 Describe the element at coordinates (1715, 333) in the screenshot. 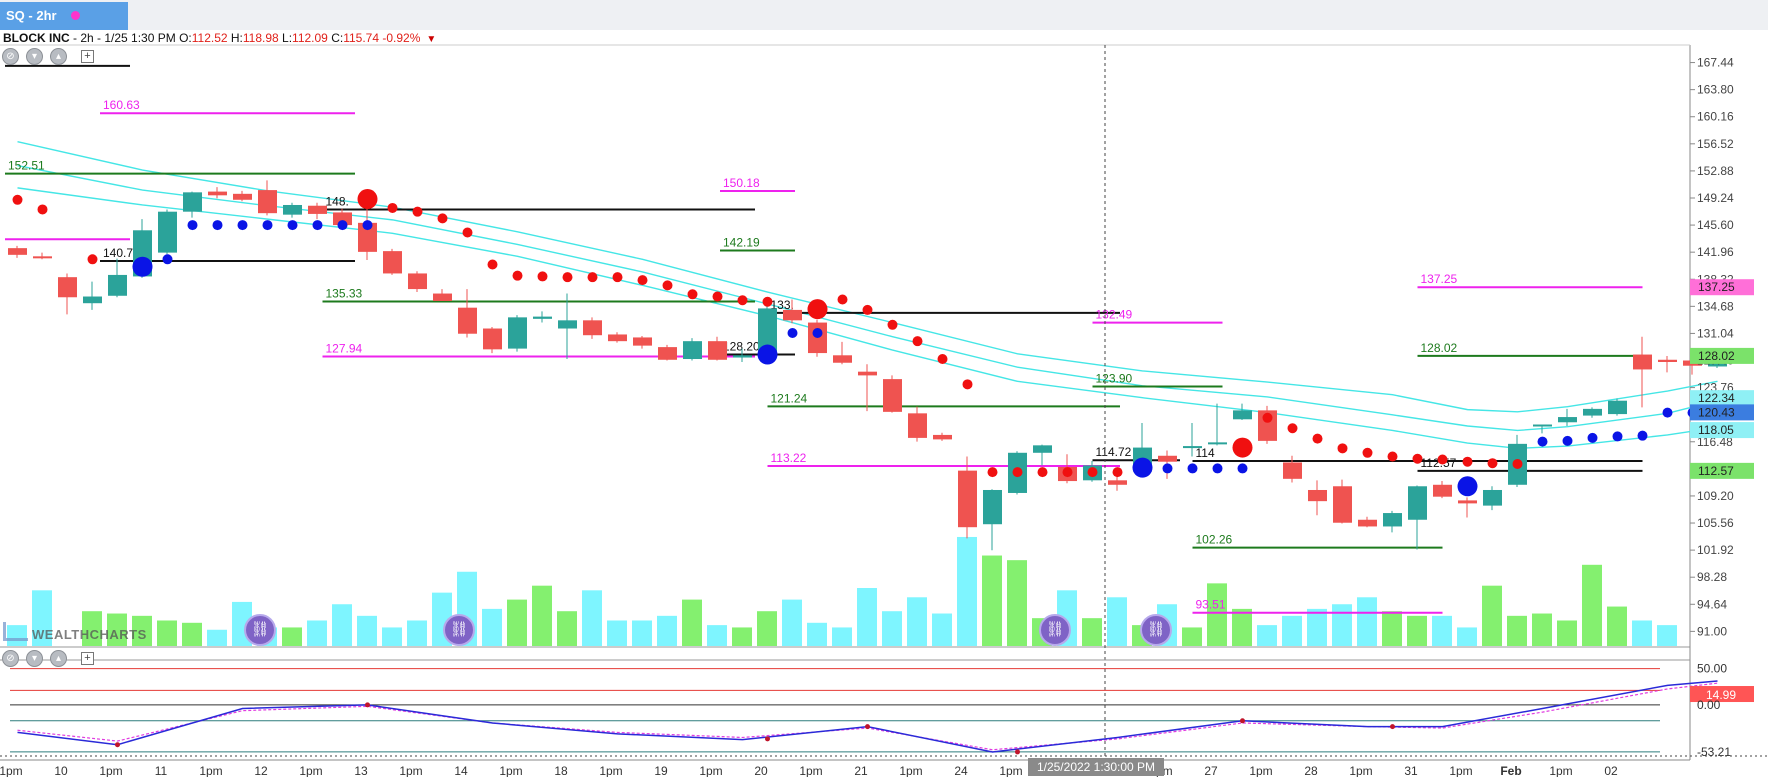

I see `price-tick-label: 131.04` at that location.